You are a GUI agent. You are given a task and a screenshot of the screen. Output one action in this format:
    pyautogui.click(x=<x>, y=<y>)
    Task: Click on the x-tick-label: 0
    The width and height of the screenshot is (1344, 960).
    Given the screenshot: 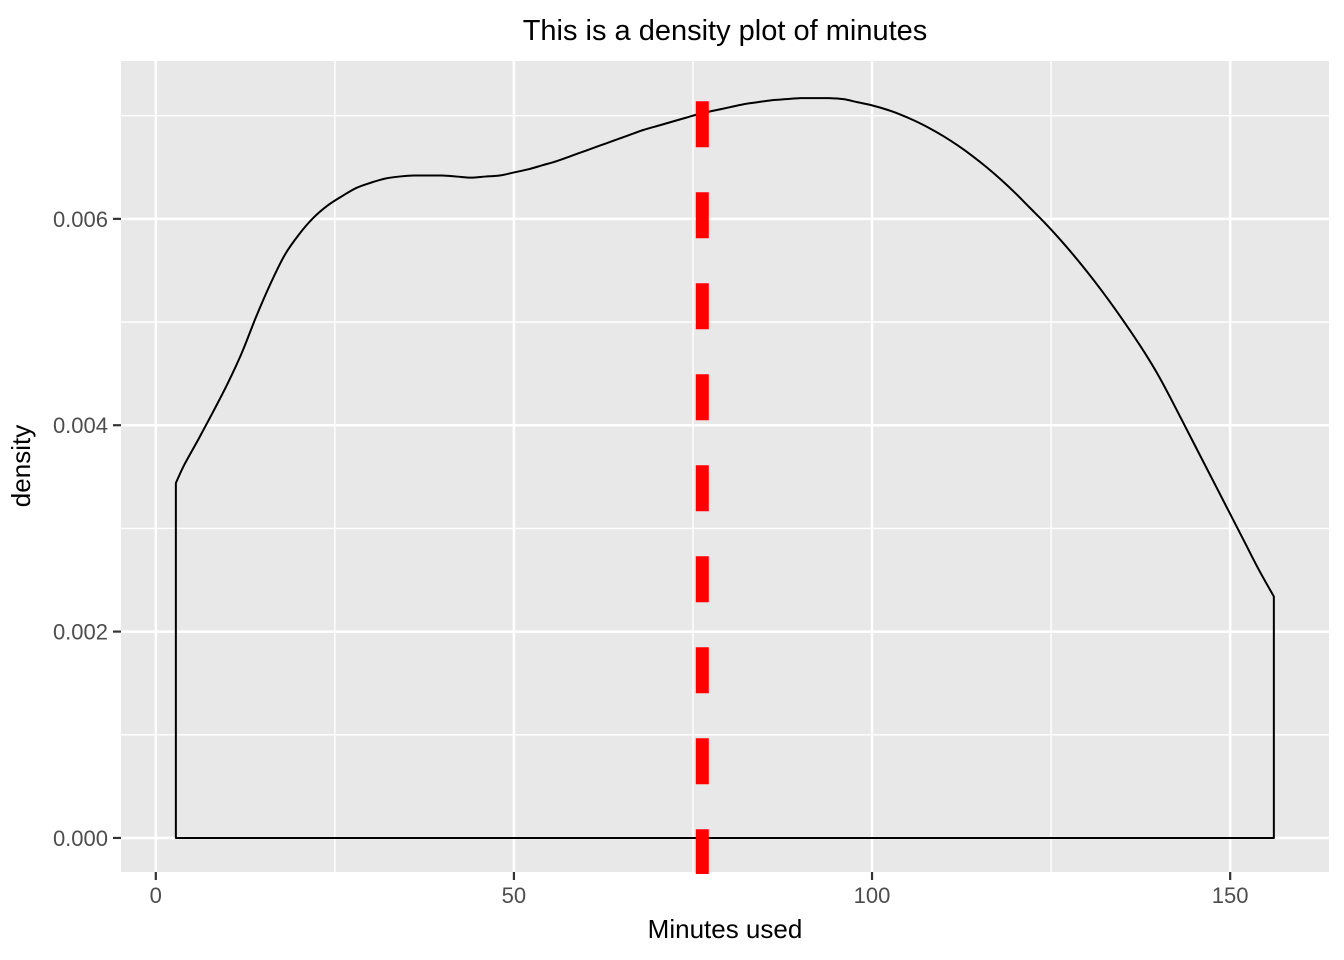 What is the action you would take?
    pyautogui.click(x=156, y=895)
    